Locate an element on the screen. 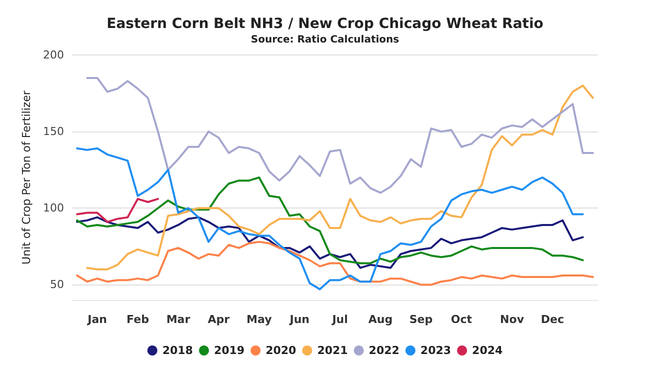 The image size is (650, 377). x-tick-label: Mar is located at coordinates (178, 319).